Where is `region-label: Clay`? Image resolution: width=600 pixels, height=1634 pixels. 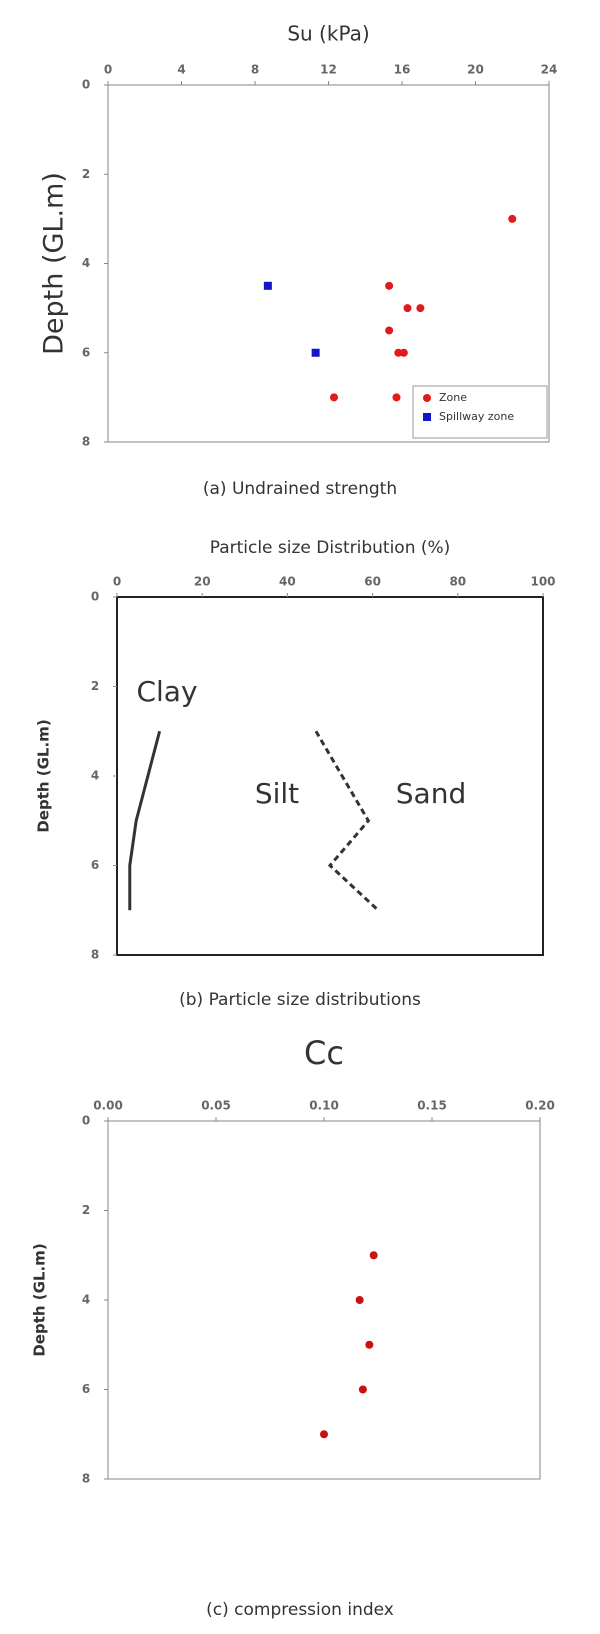 region-label: Clay is located at coordinates (166, 691).